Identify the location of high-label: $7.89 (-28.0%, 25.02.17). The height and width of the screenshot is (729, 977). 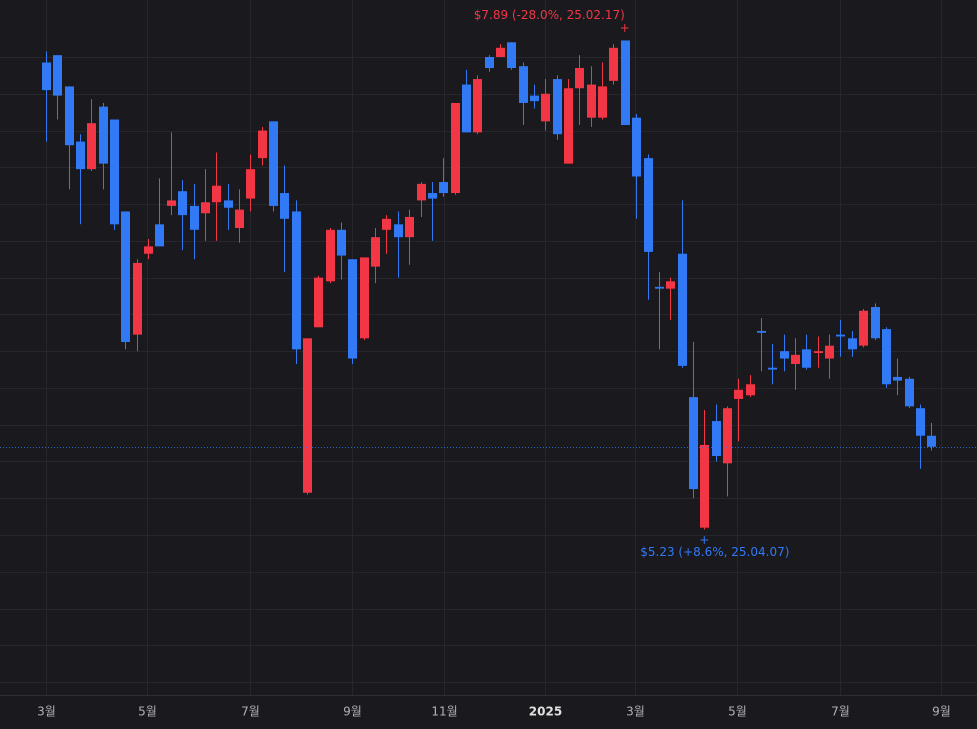
(549, 15).